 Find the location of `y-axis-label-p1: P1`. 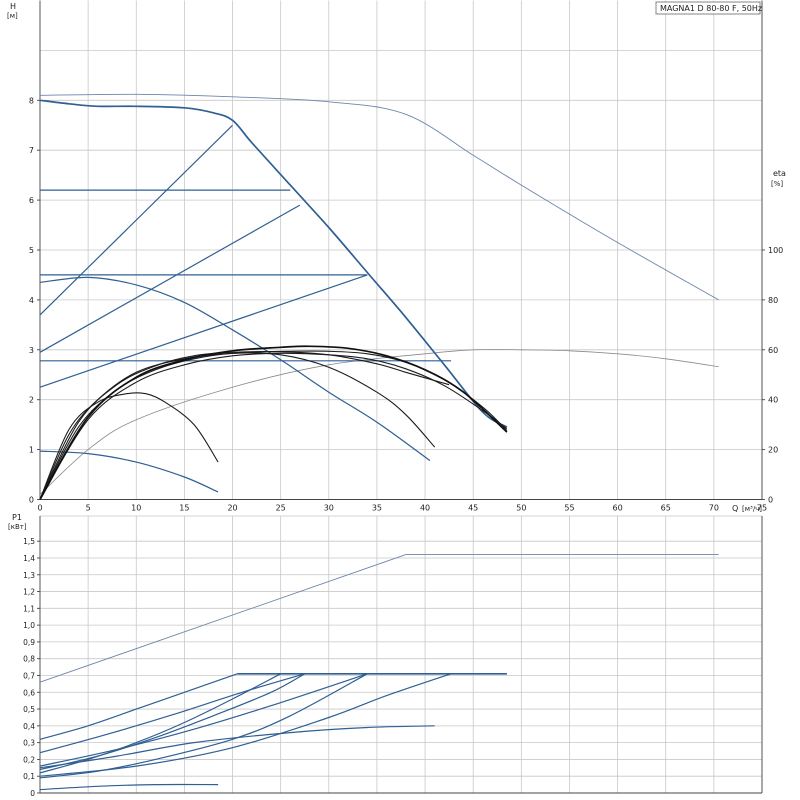

y-axis-label-p1: P1 is located at coordinates (17, 517).